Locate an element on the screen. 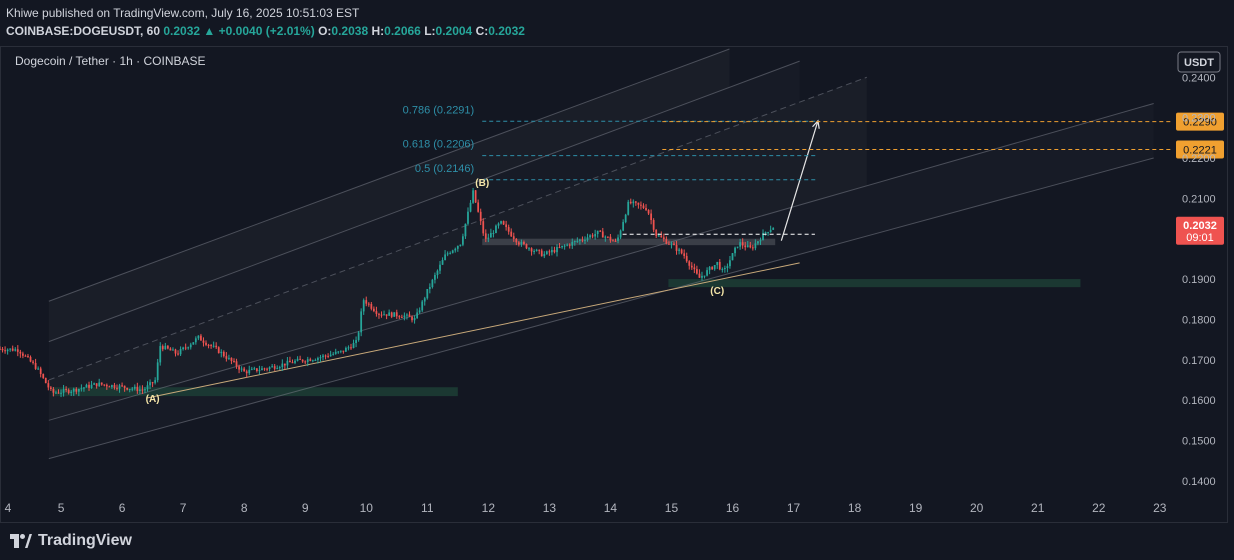 The height and width of the screenshot is (560, 1234). support-trendline is located at coordinates (473, 330).